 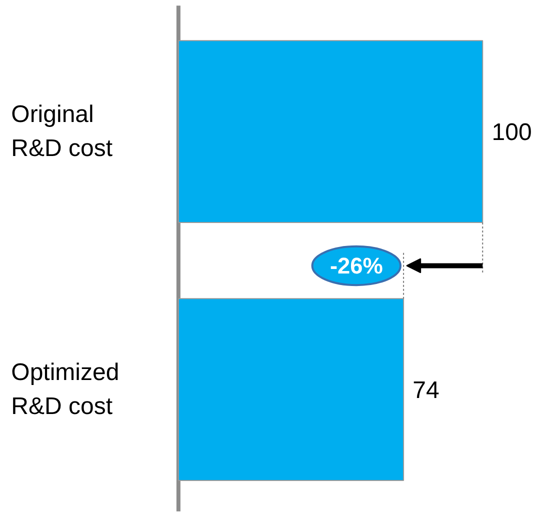 I want to click on data-label: 74, so click(x=426, y=390).